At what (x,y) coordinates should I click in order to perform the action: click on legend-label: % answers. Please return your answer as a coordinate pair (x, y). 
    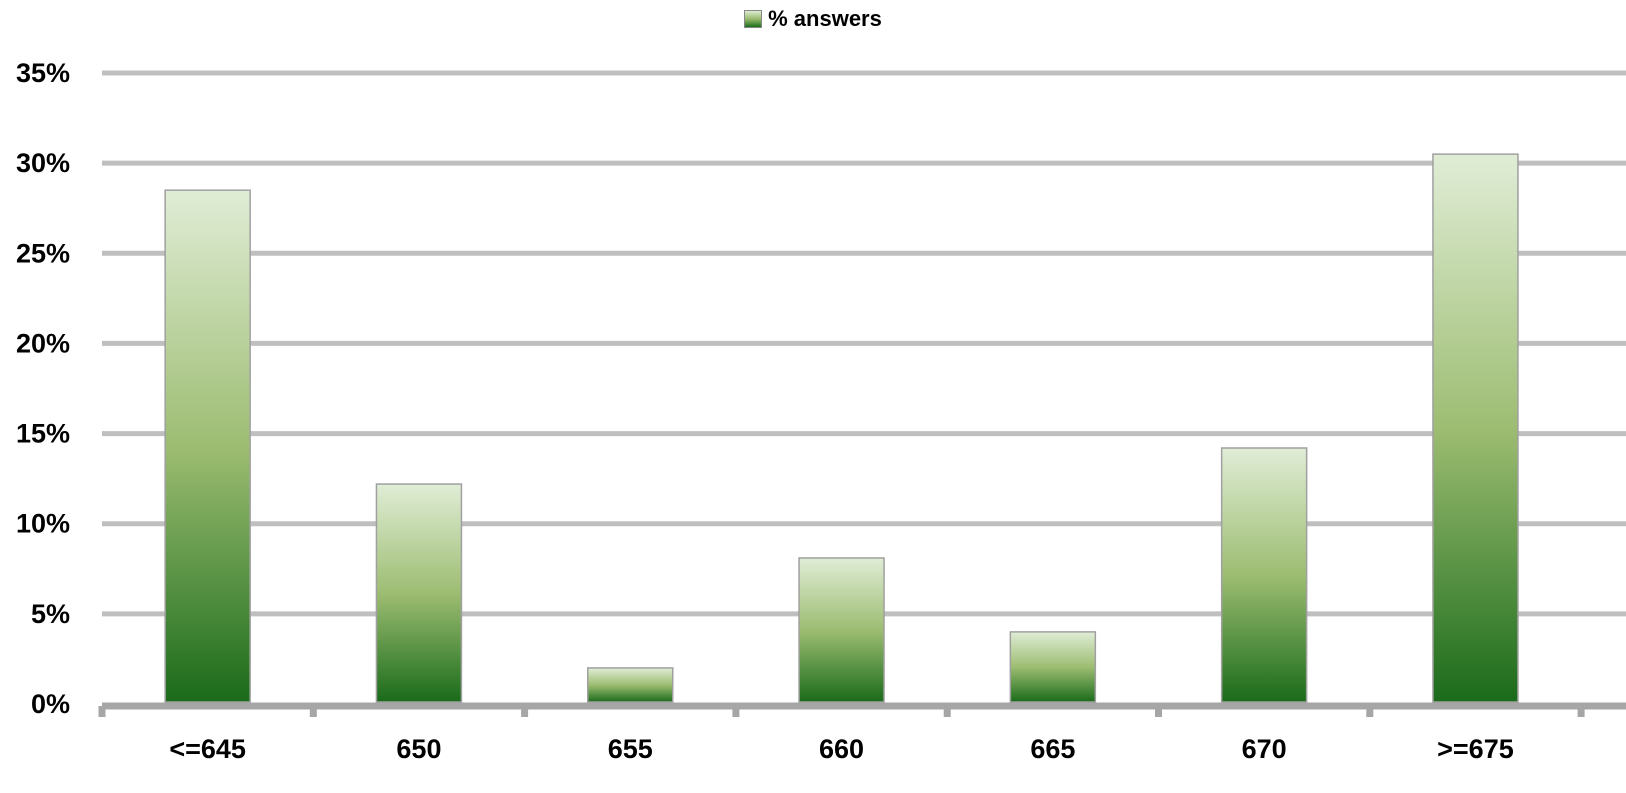
    Looking at the image, I should click on (825, 18).